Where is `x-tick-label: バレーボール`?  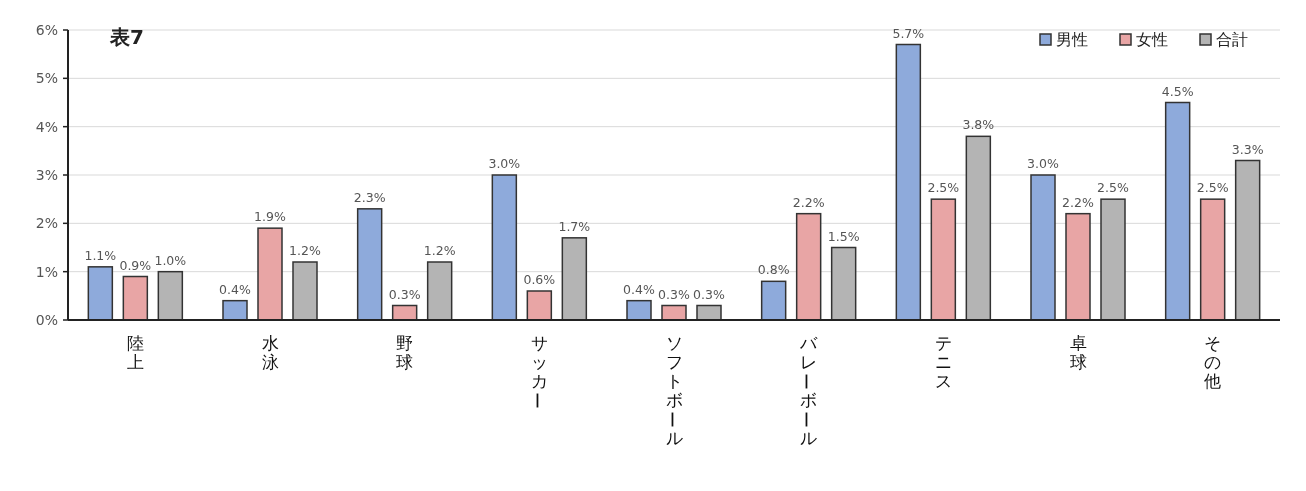
x-tick-label: バレーボール is located at coordinates (807, 390).